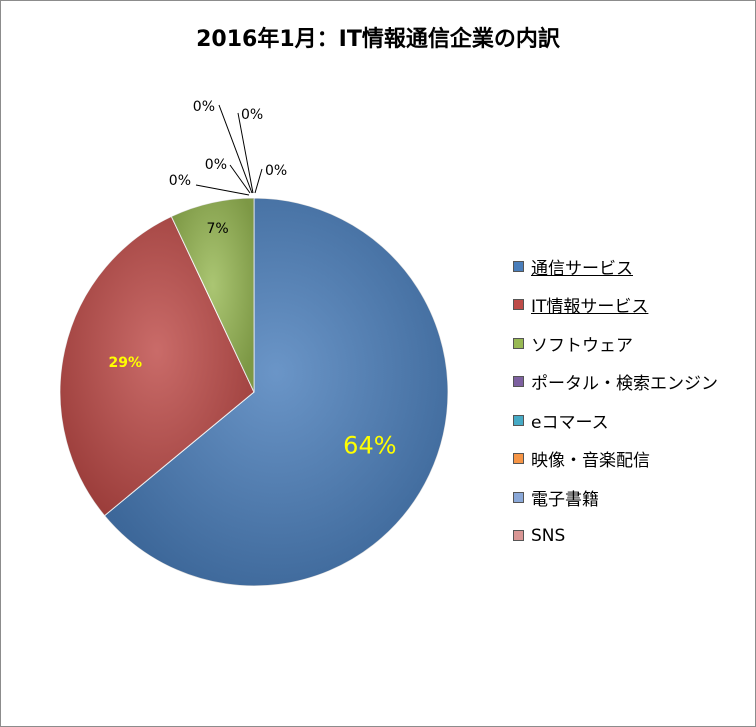 The width and height of the screenshot is (756, 727). Describe the element at coordinates (217, 229) in the screenshot. I see `slice-3-label: 7%` at that location.